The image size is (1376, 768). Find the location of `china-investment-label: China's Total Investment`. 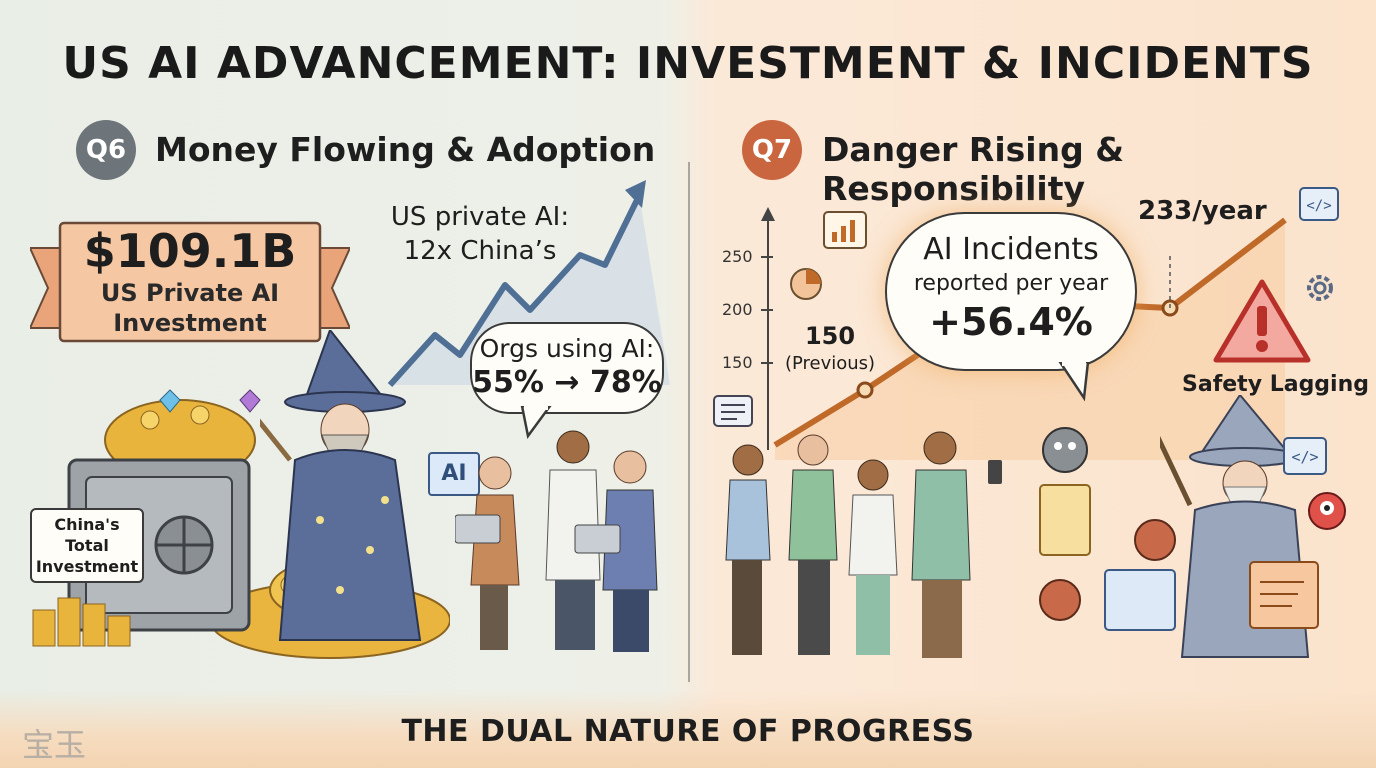

china-investment-label: China's Total Investment is located at coordinates (87, 545).